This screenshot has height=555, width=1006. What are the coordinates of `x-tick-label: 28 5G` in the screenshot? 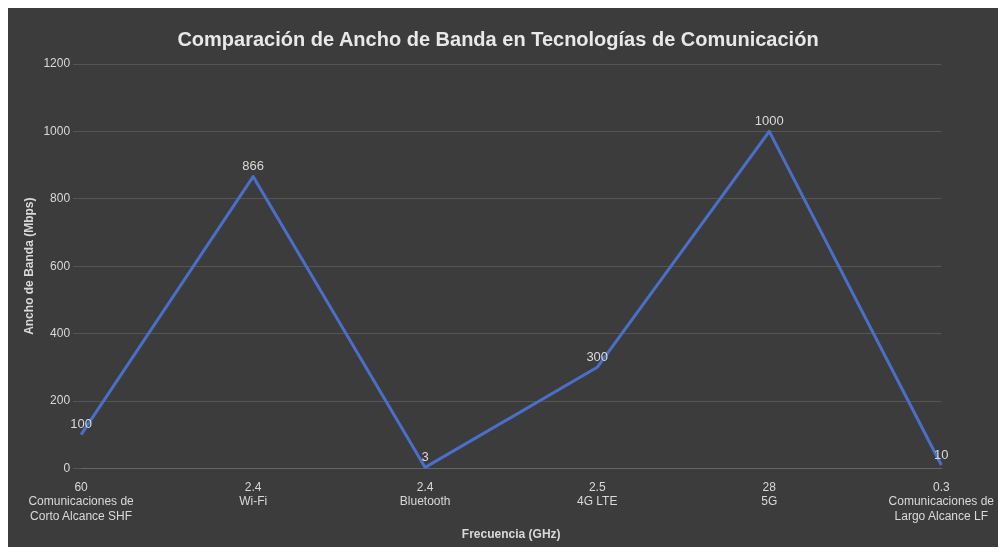 It's located at (769, 494).